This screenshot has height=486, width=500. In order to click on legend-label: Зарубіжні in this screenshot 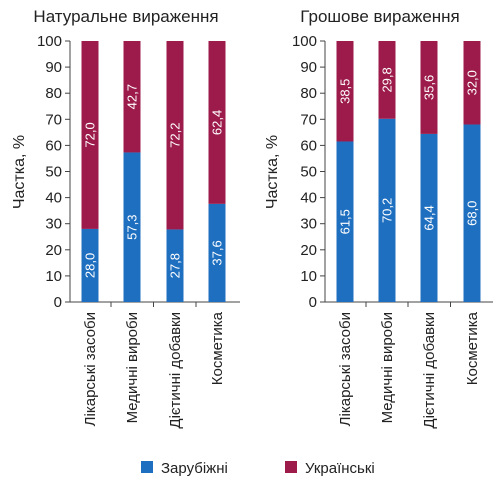, I will do `click(194, 468)`.